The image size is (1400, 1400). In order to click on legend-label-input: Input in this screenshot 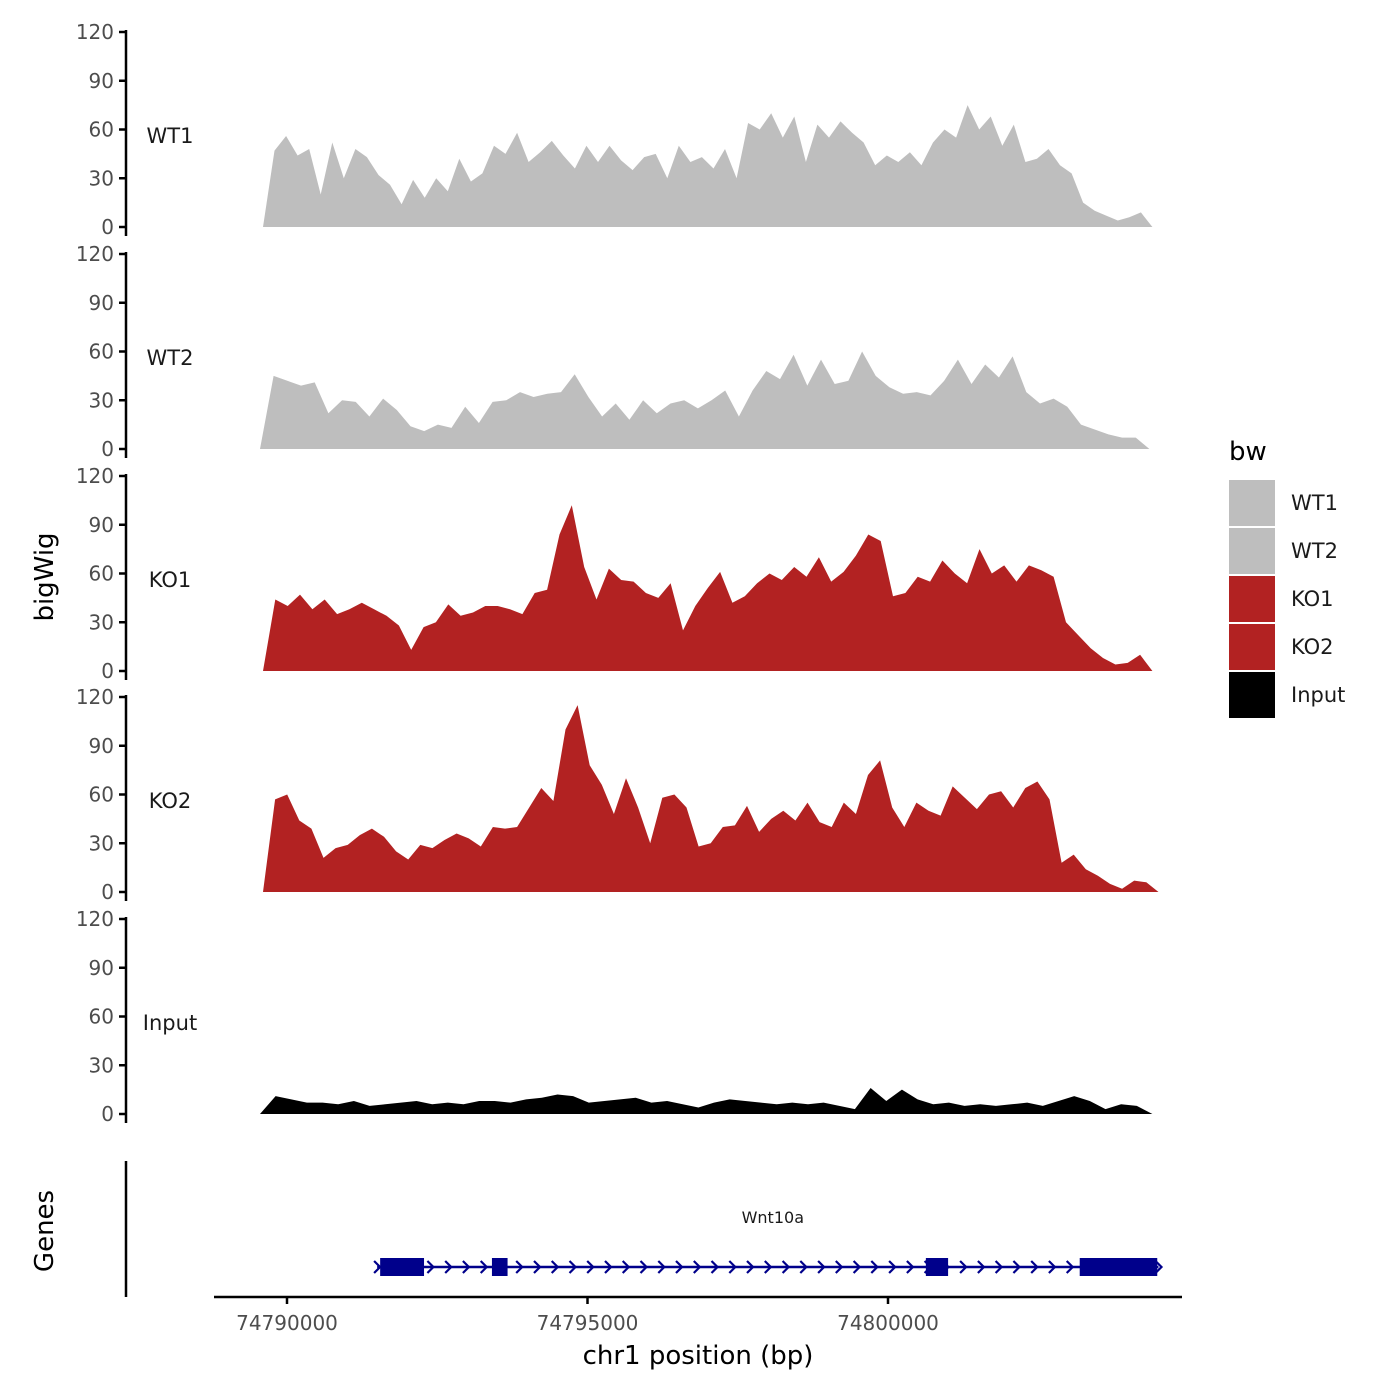, I will do `click(1318, 695)`.